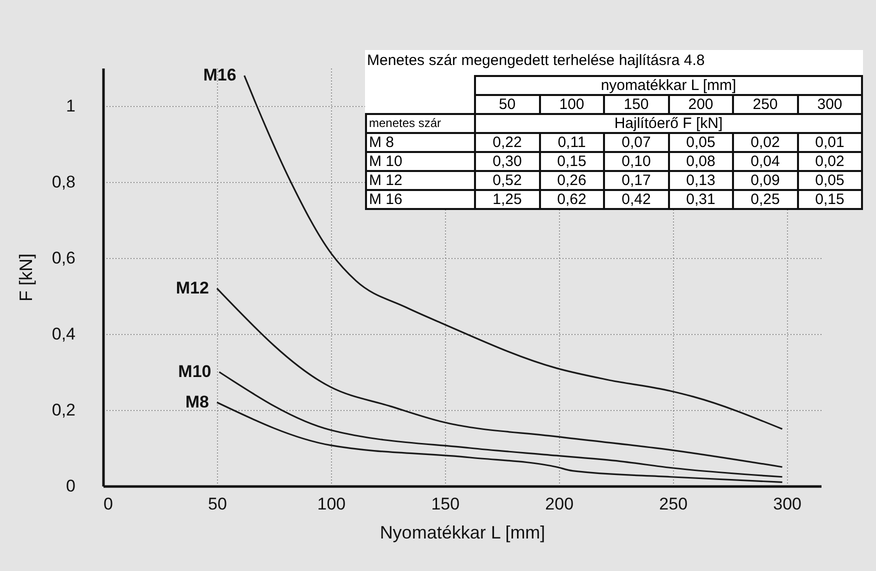 Image resolution: width=876 pixels, height=571 pixels. I want to click on annotation: 1,25, so click(507, 199).